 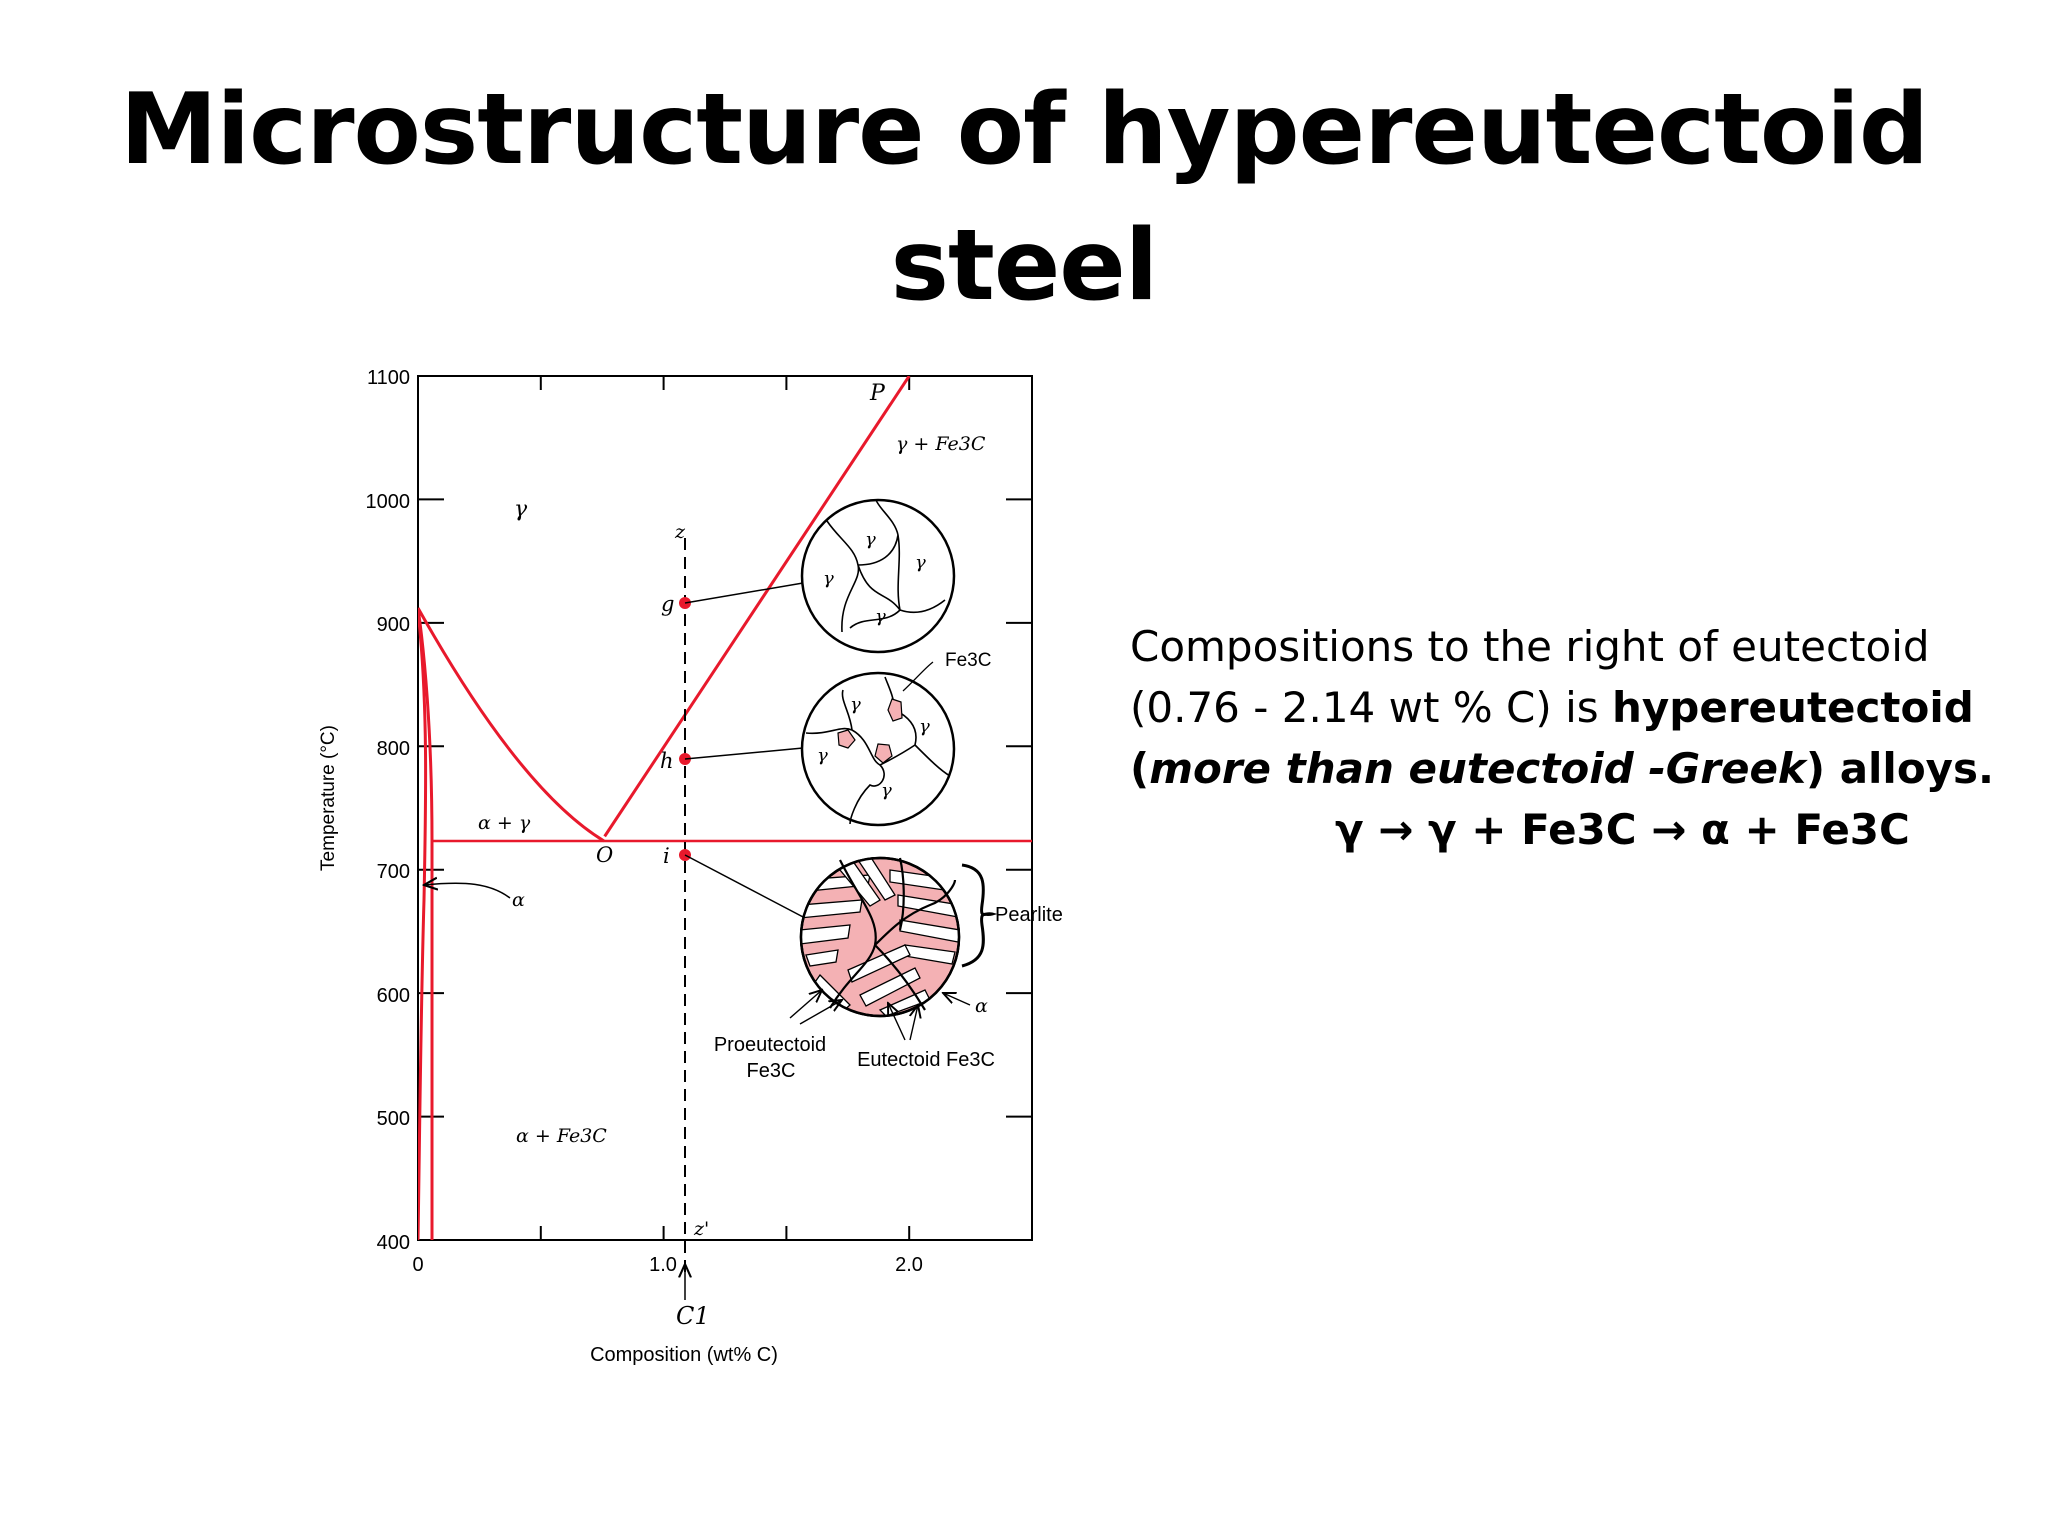 I want to click on leader-line-i, so click(x=745, y=886).